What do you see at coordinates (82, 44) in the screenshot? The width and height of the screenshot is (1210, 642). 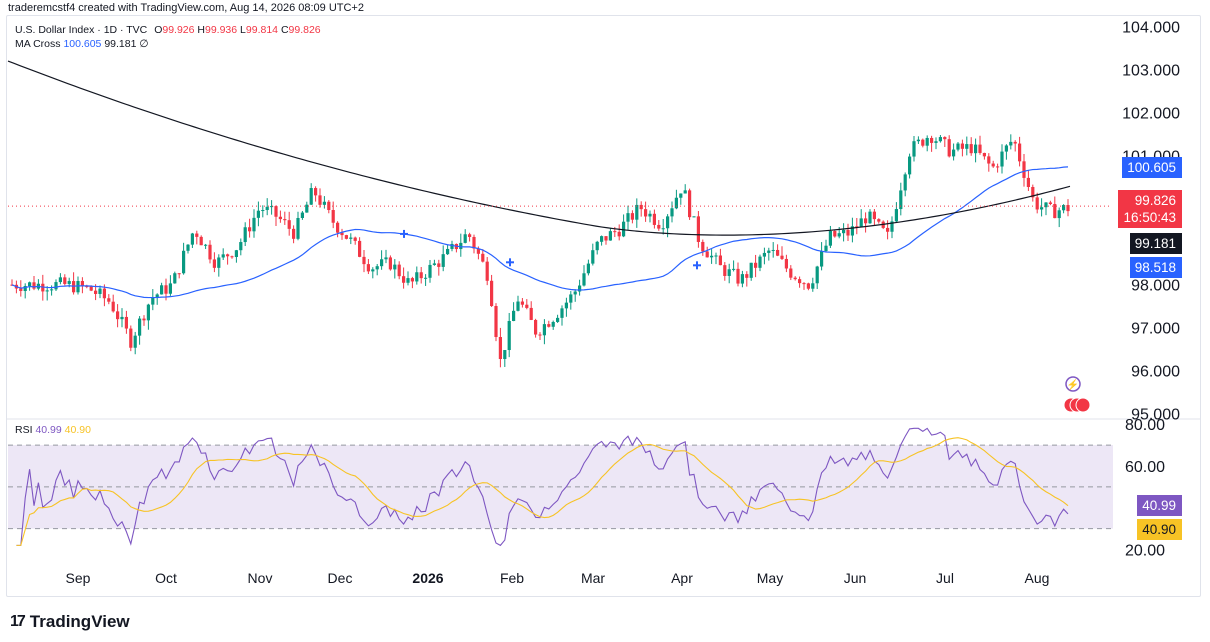 I see `ma-cross-legend: MA Cross 100.605 99.181 ∅` at bounding box center [82, 44].